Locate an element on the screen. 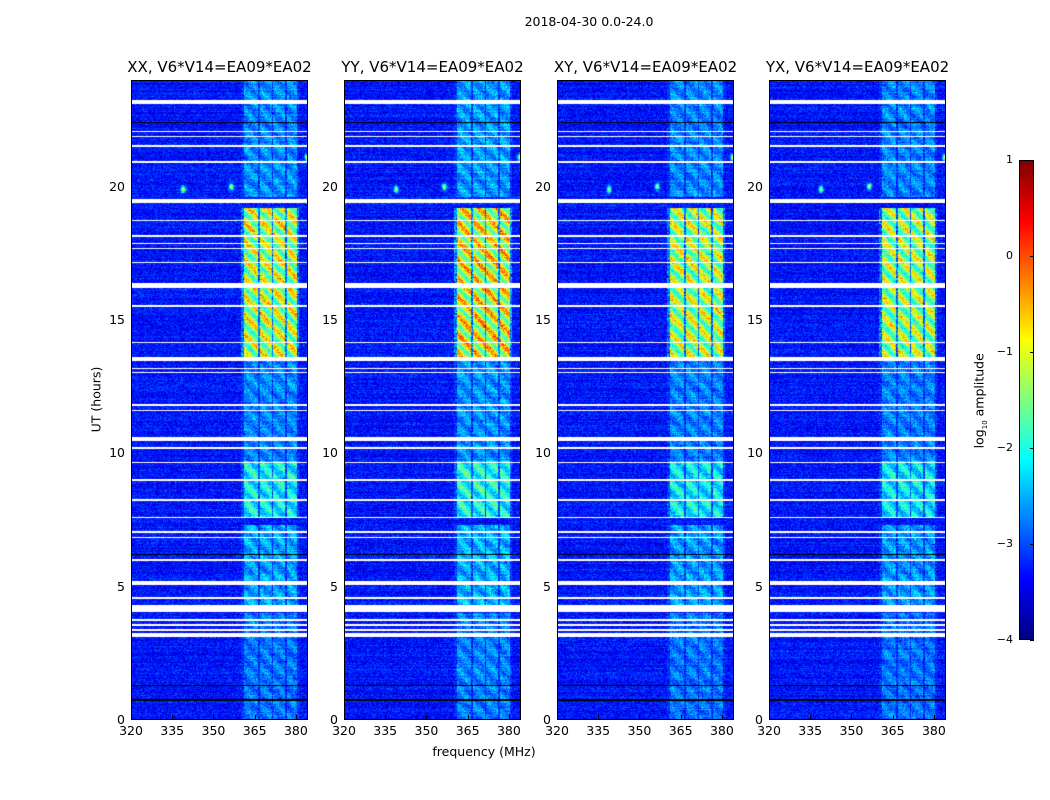  x-axis-label: frequency (MHz) is located at coordinates (484, 751).